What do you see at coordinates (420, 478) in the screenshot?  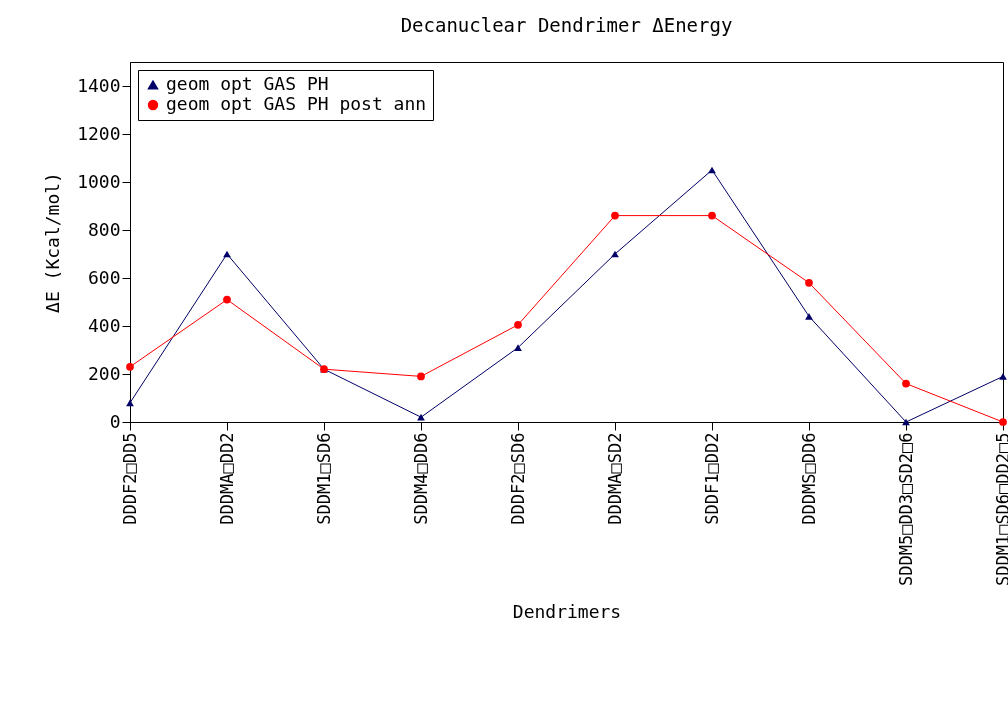 I see `x-tick-label: SDDM4□DD6` at bounding box center [420, 478].